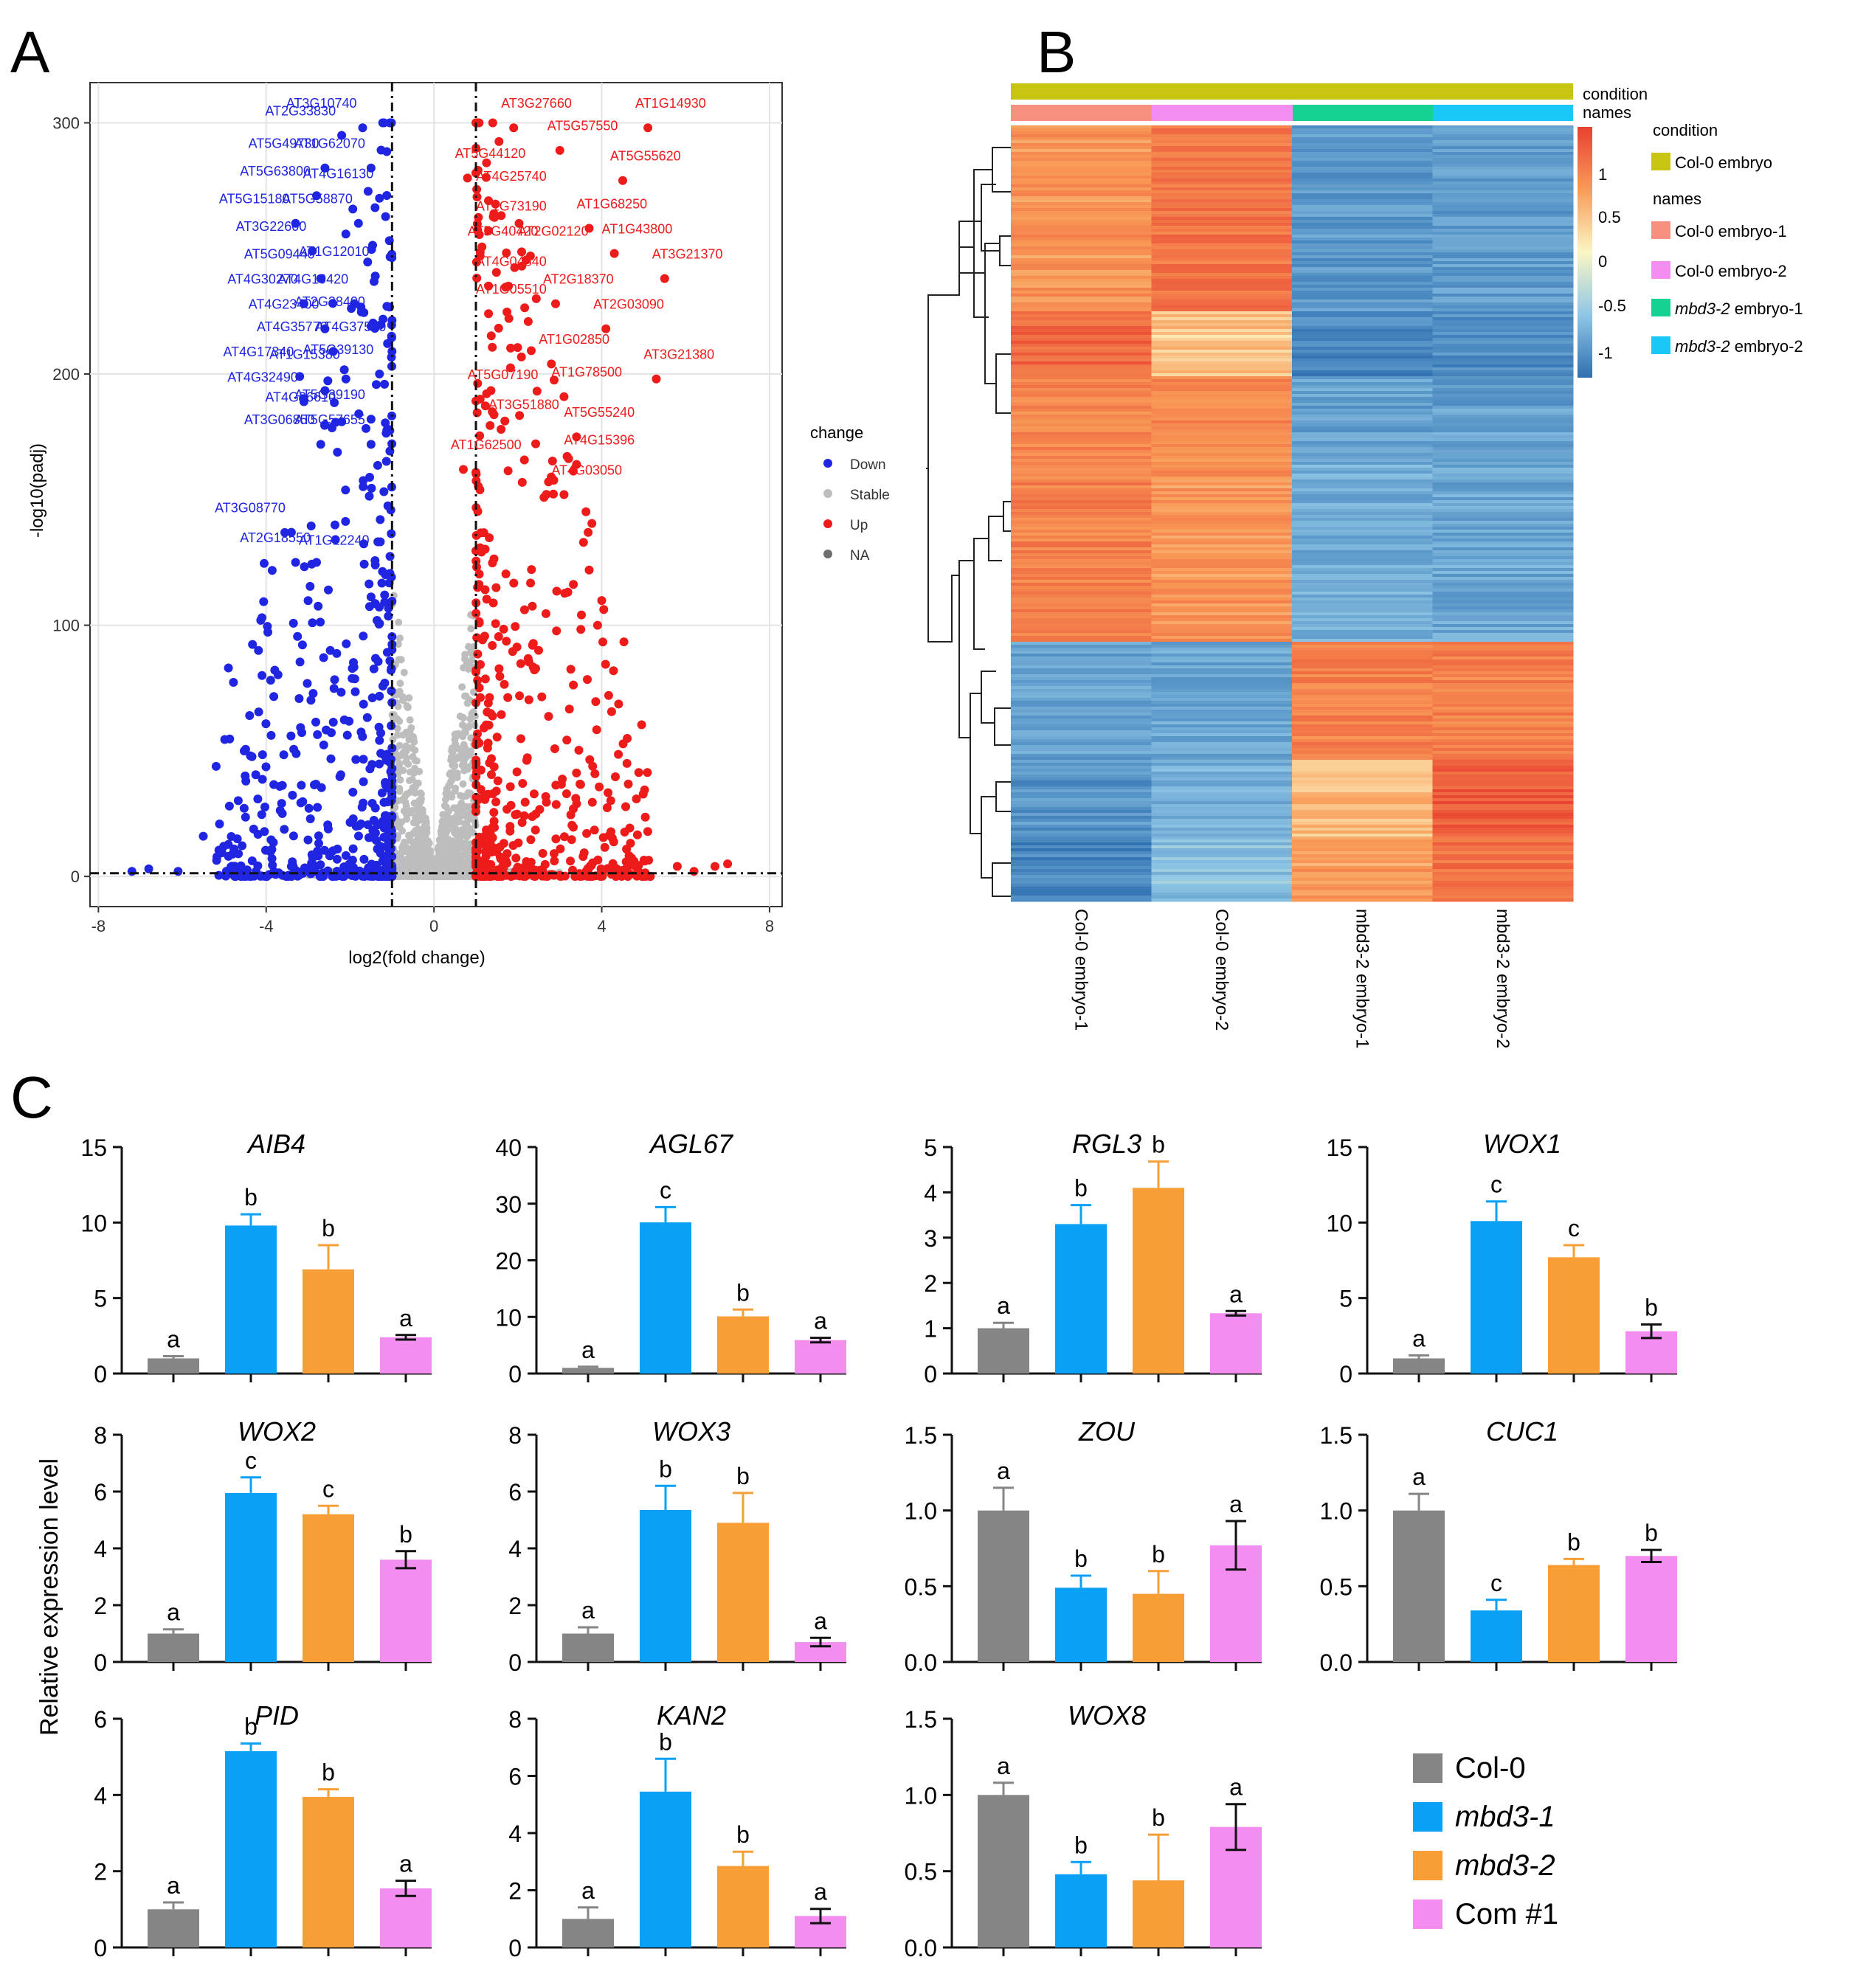 The height and width of the screenshot is (1988, 1852). I want to click on significance-letter: a, so click(820, 1892).